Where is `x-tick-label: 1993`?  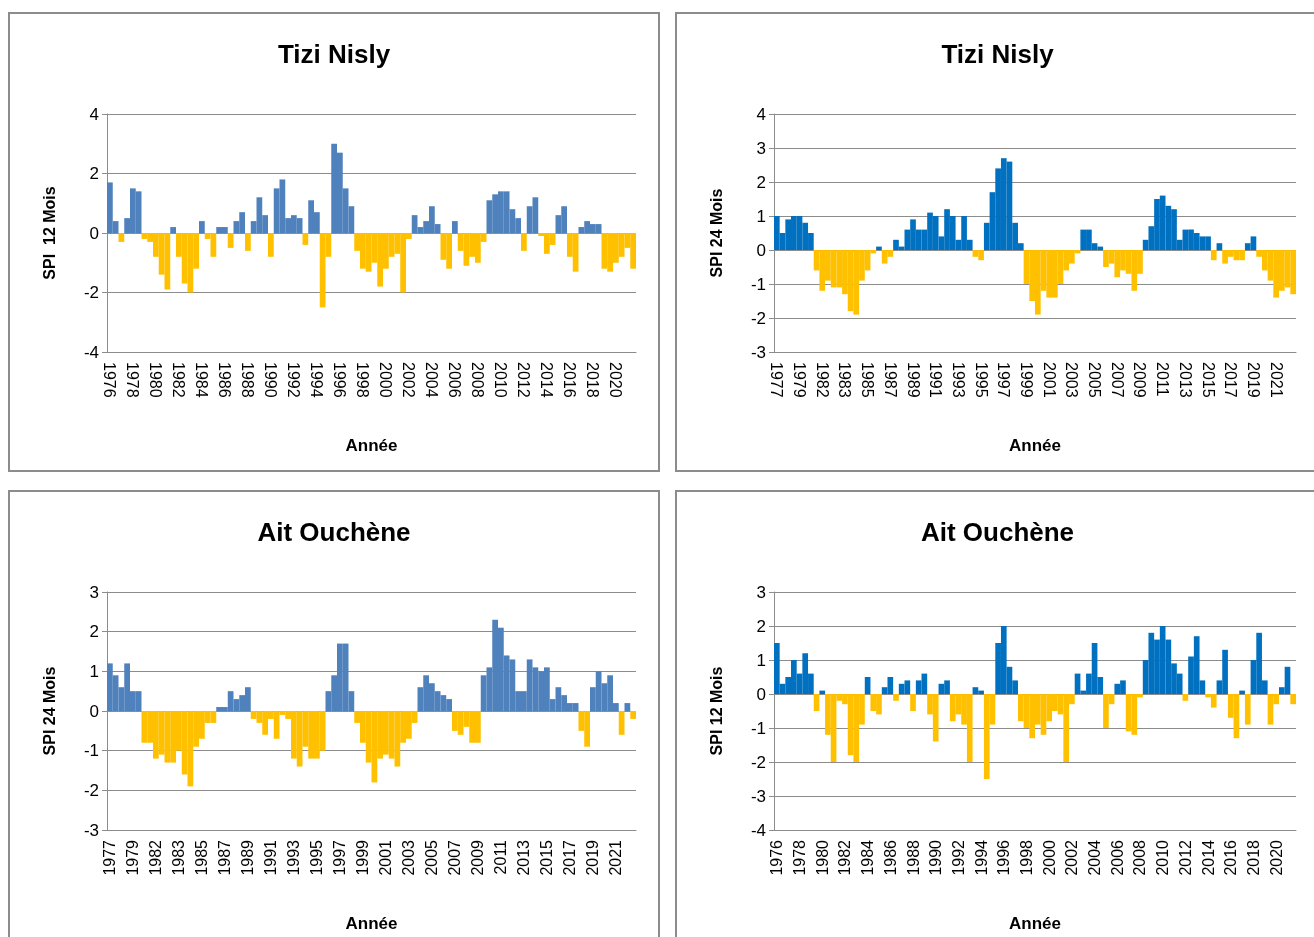
x-tick-label: 1993 is located at coordinates (294, 857).